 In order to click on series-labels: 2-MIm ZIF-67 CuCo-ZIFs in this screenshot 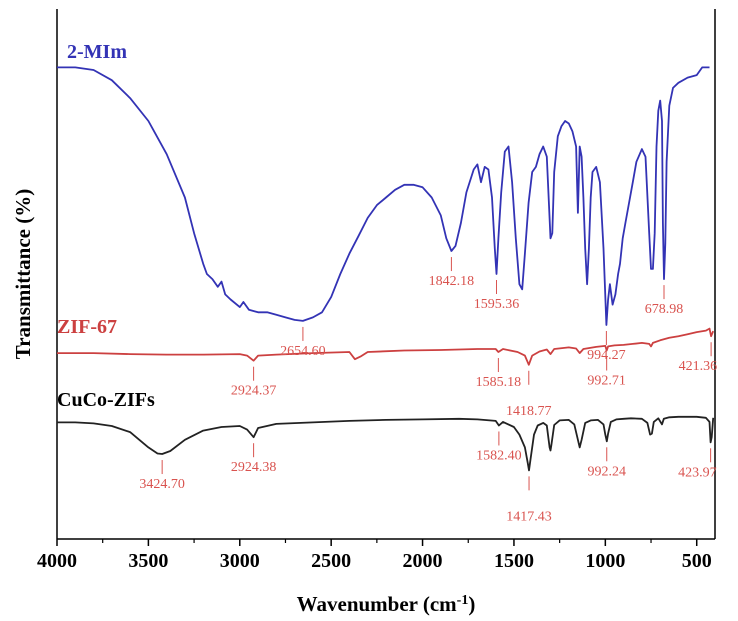, I will do `click(106, 226)`.